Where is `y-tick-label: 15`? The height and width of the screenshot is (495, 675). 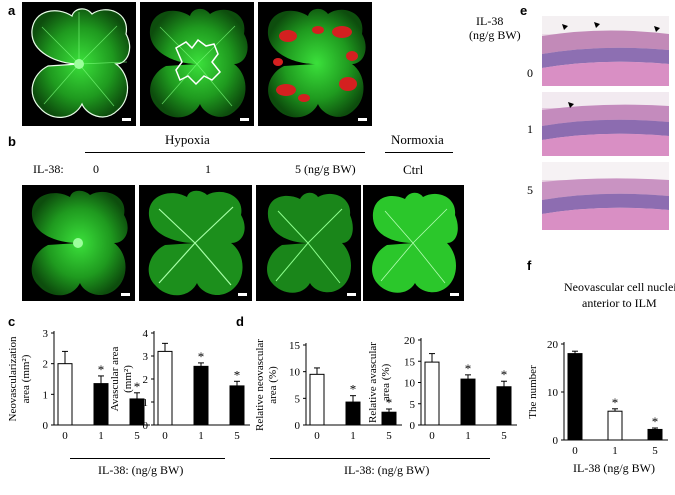 y-tick-label: 15 is located at coordinates (410, 362).